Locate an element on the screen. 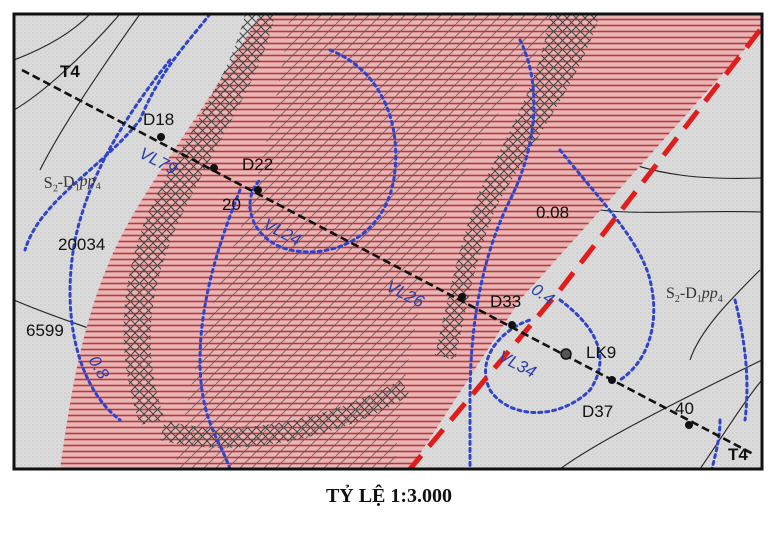 The image size is (778, 537). value-20-label: 20 is located at coordinates (231, 204).